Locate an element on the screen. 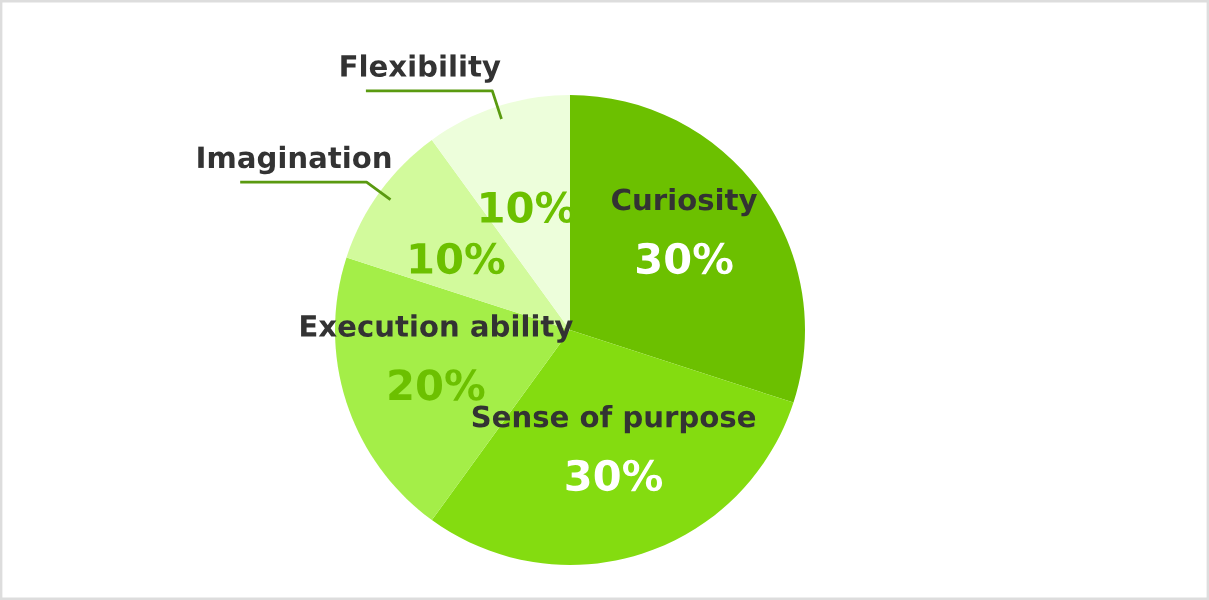  slice-label: Imagination is located at coordinates (294, 160).